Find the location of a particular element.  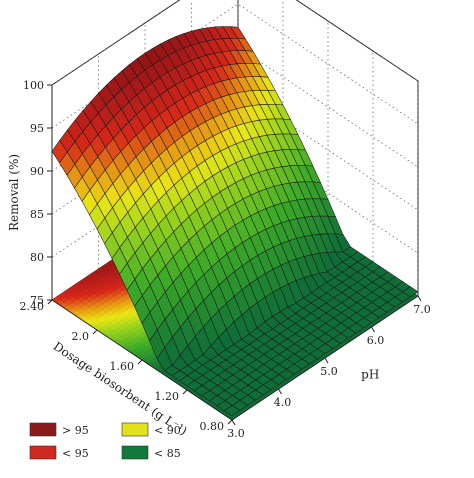

dosage-tick-label: 2.0 is located at coordinates (81, 336).